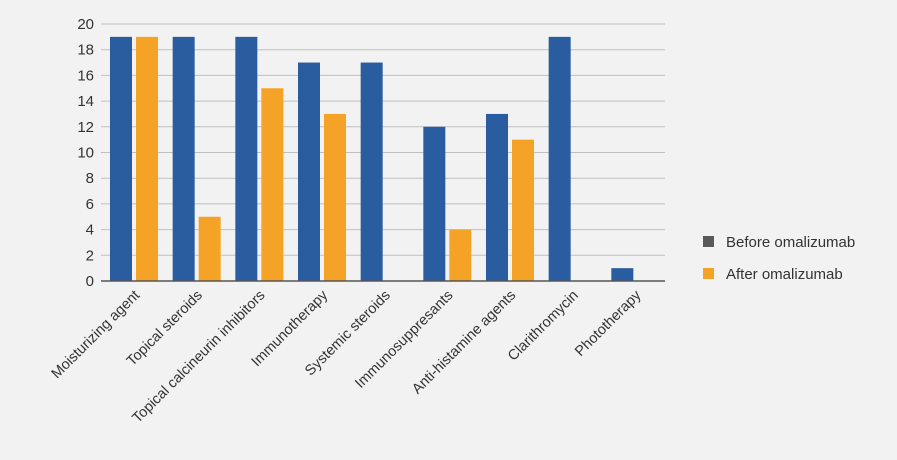 This screenshot has height=460, width=897. Describe the element at coordinates (90, 230) in the screenshot. I see `y-tick-label: 4` at that location.